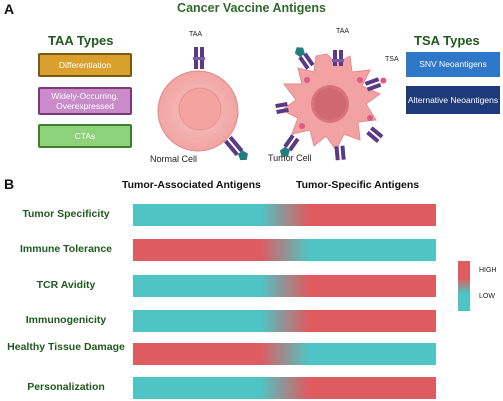 The height and width of the screenshot is (401, 503). Describe the element at coordinates (447, 40) in the screenshot. I see `tsa-types-heading: TSA Types` at that location.